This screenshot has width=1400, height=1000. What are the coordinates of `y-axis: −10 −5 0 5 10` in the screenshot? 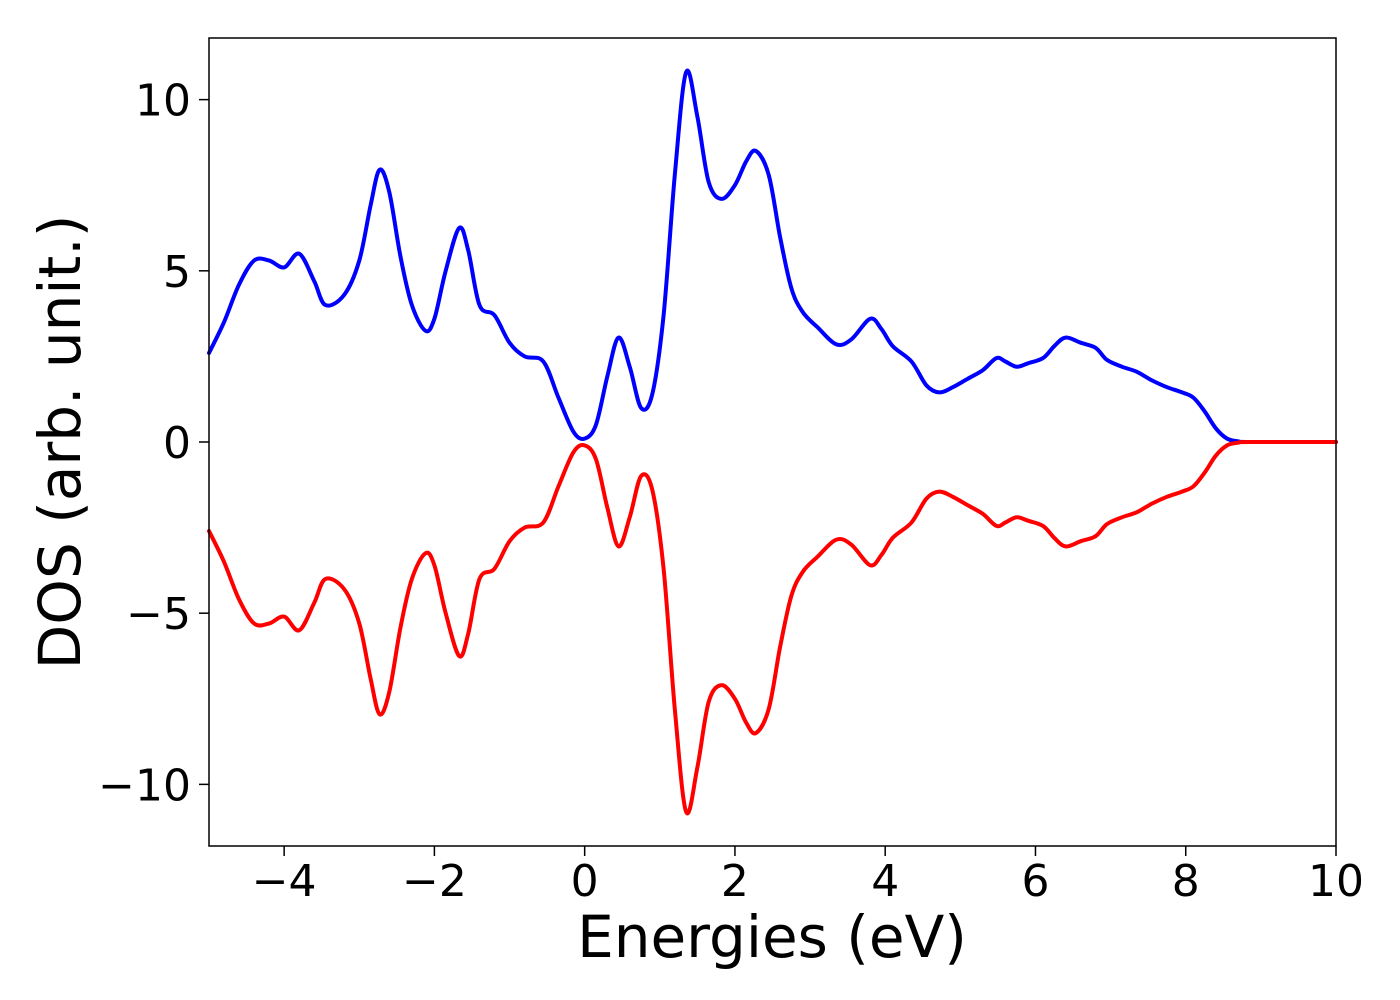 It's located at (153, 443).